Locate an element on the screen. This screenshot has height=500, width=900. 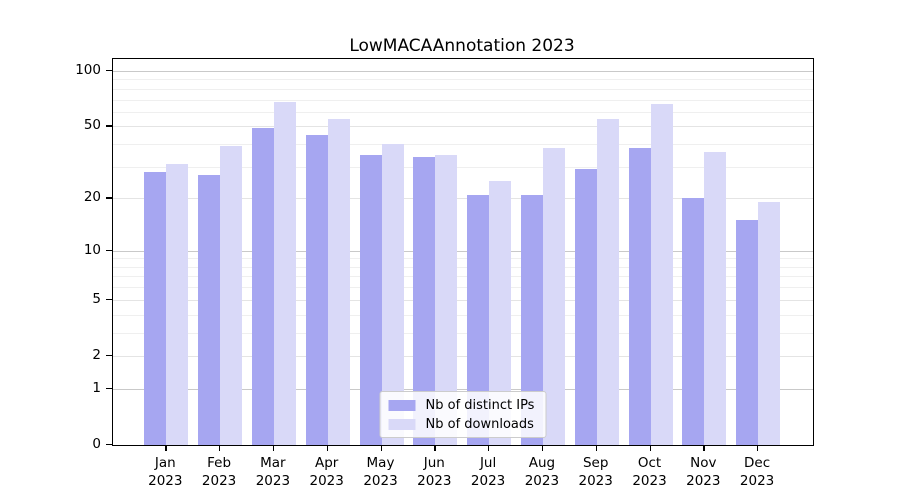
bar-feb-downloads is located at coordinates (231, 295).